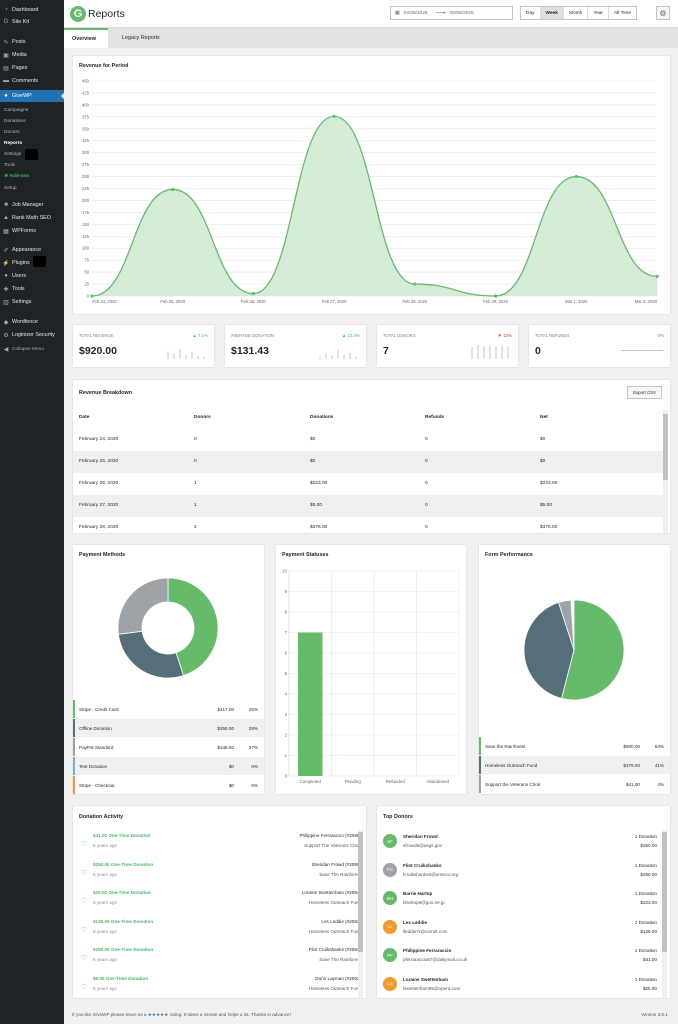 The image size is (678, 1024). I want to click on submenu-campaigns: Campaigns, so click(16, 110).